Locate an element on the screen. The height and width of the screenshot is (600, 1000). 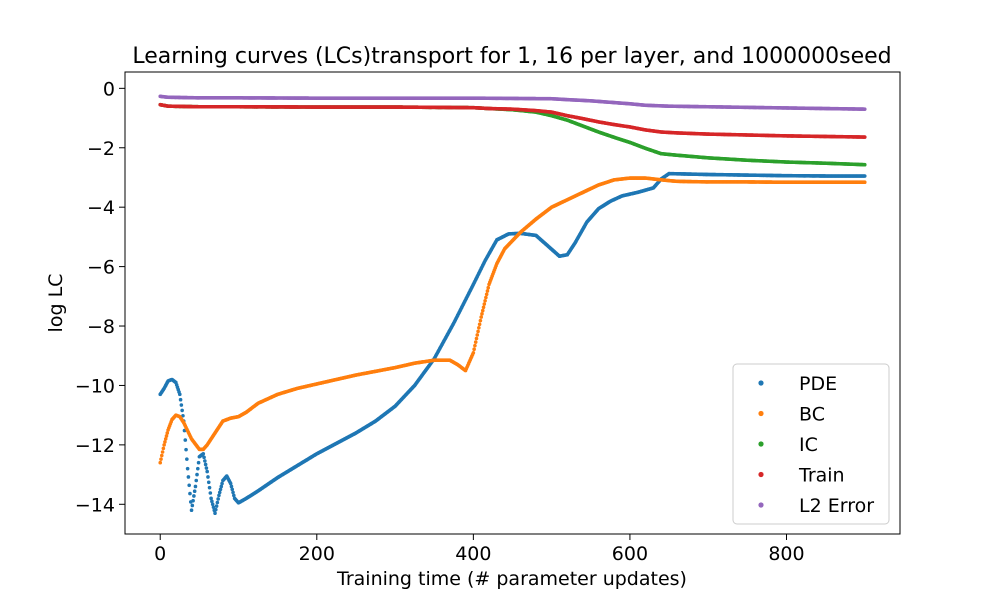
x-tick-label: 400 is located at coordinates (473, 554).